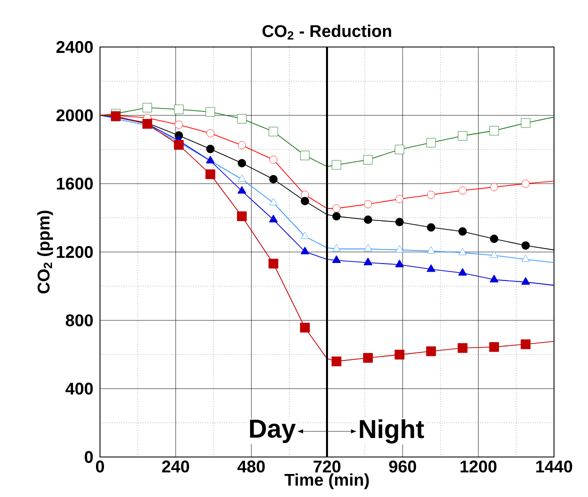 Image resolution: width=588 pixels, height=497 pixels. Describe the element at coordinates (327, 32) in the screenshot. I see `chart-title: CO$_{2}$ - Reduction` at that location.